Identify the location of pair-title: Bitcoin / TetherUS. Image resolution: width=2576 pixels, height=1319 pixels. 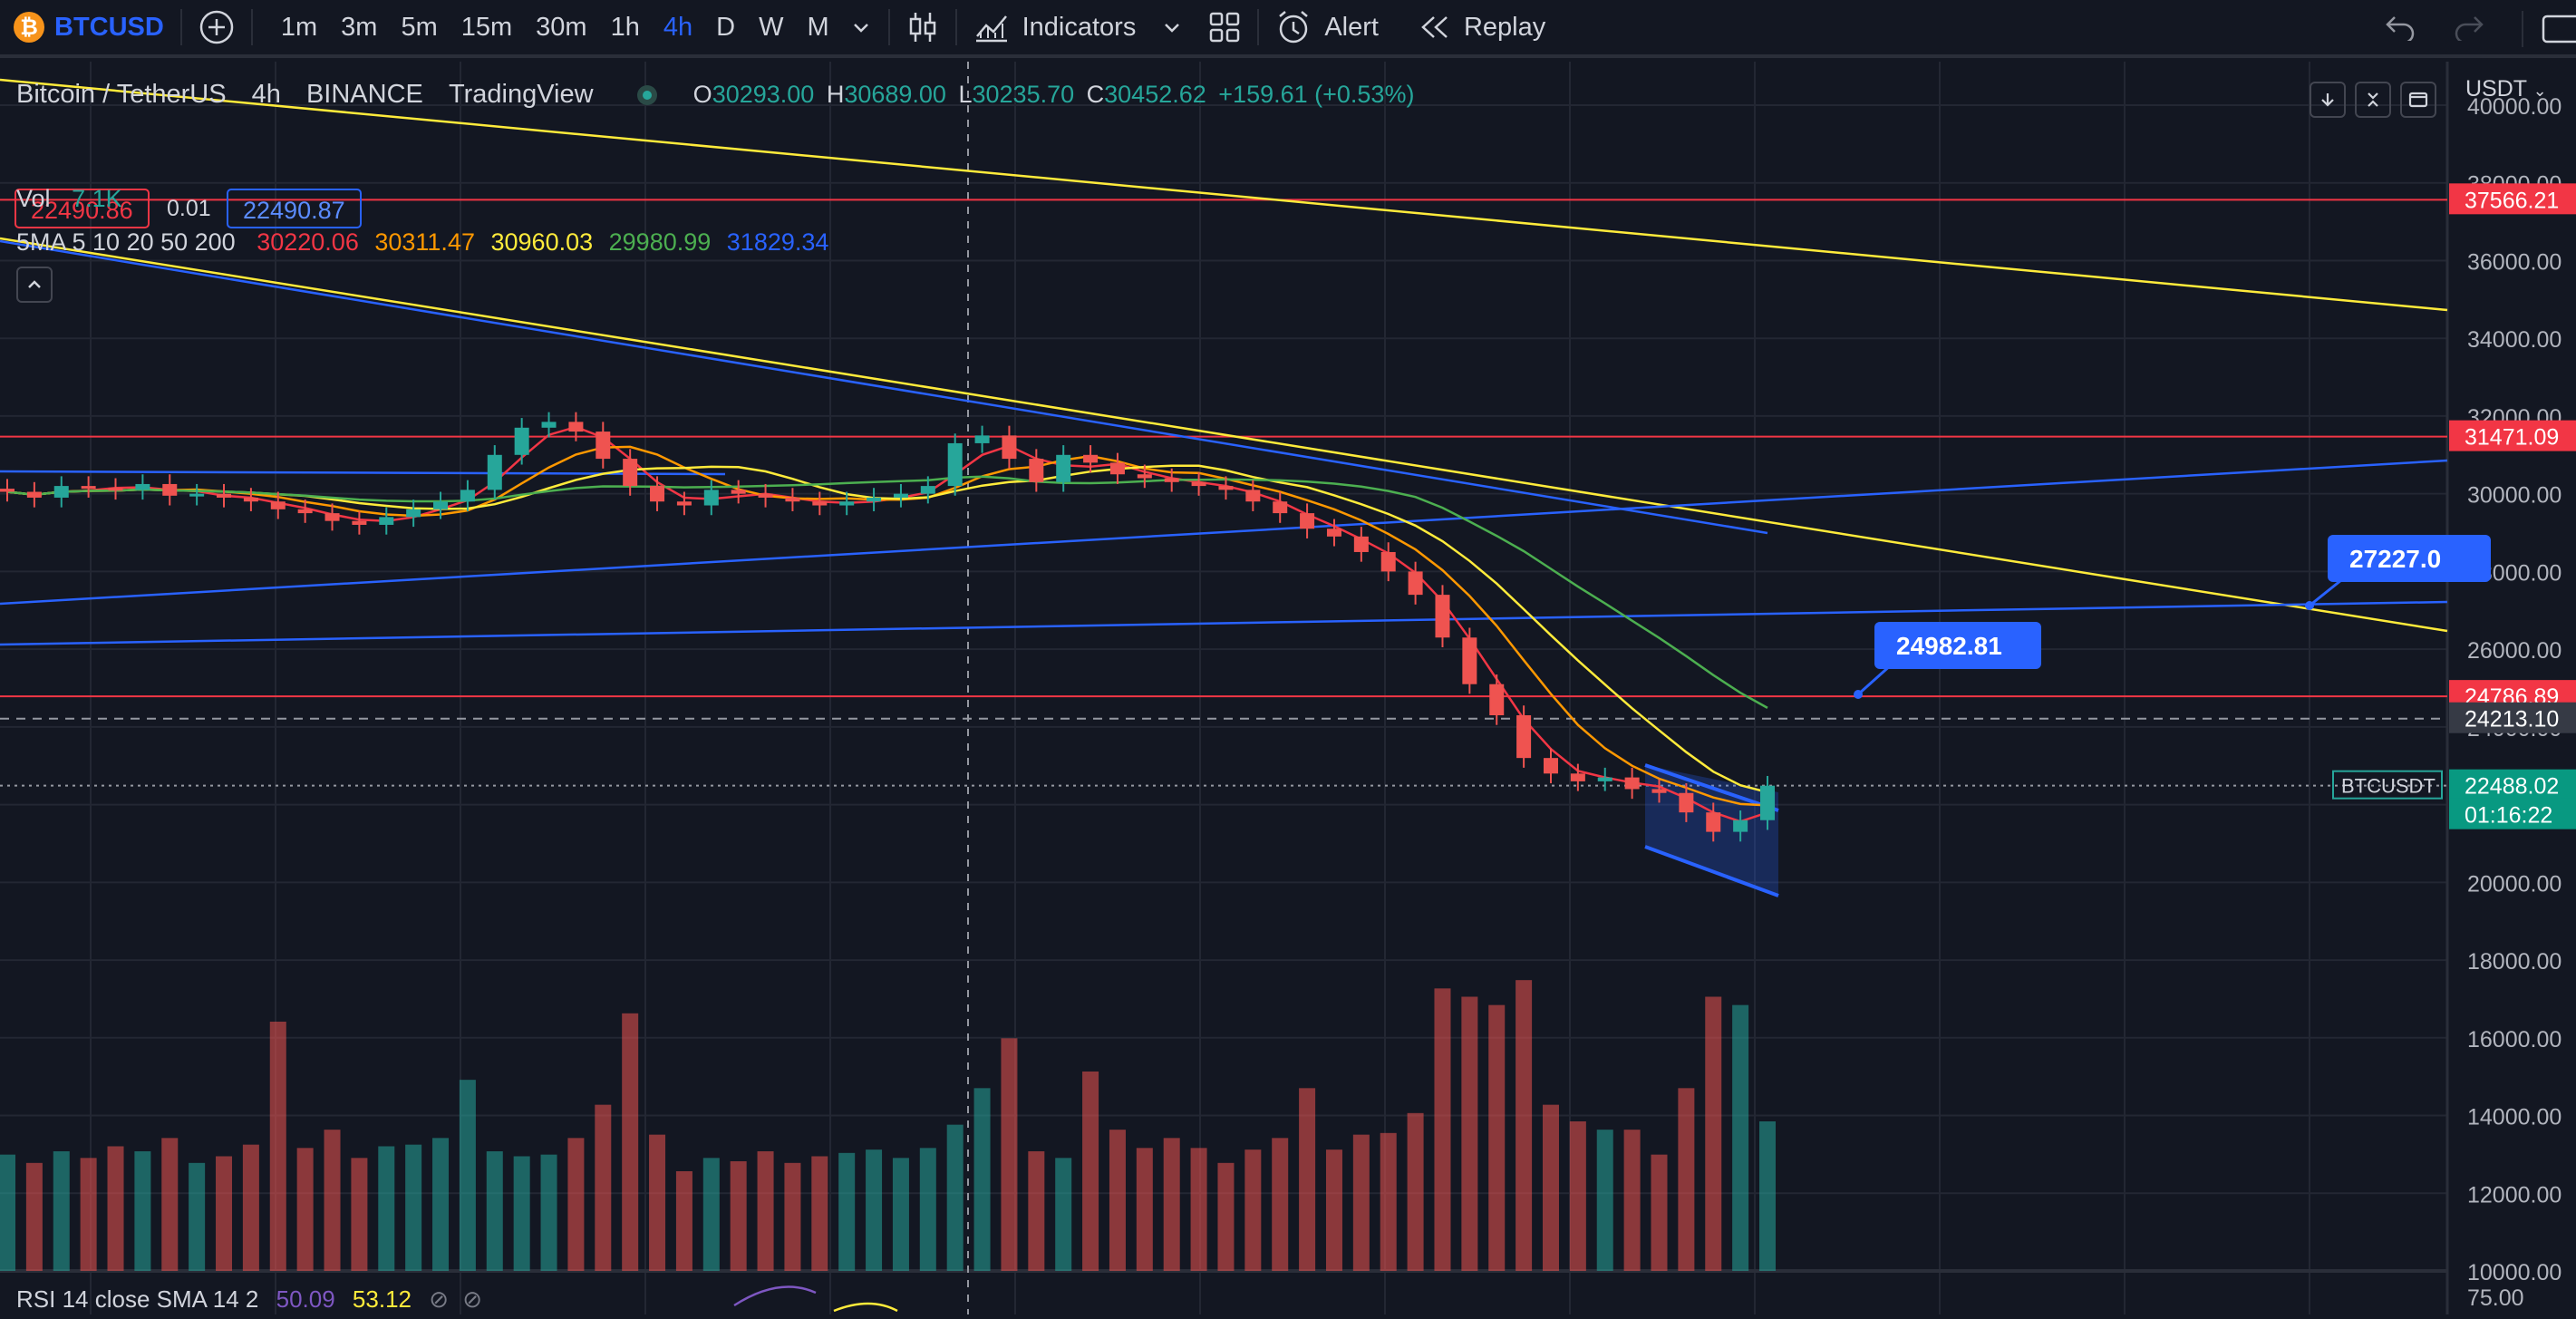
(121, 94).